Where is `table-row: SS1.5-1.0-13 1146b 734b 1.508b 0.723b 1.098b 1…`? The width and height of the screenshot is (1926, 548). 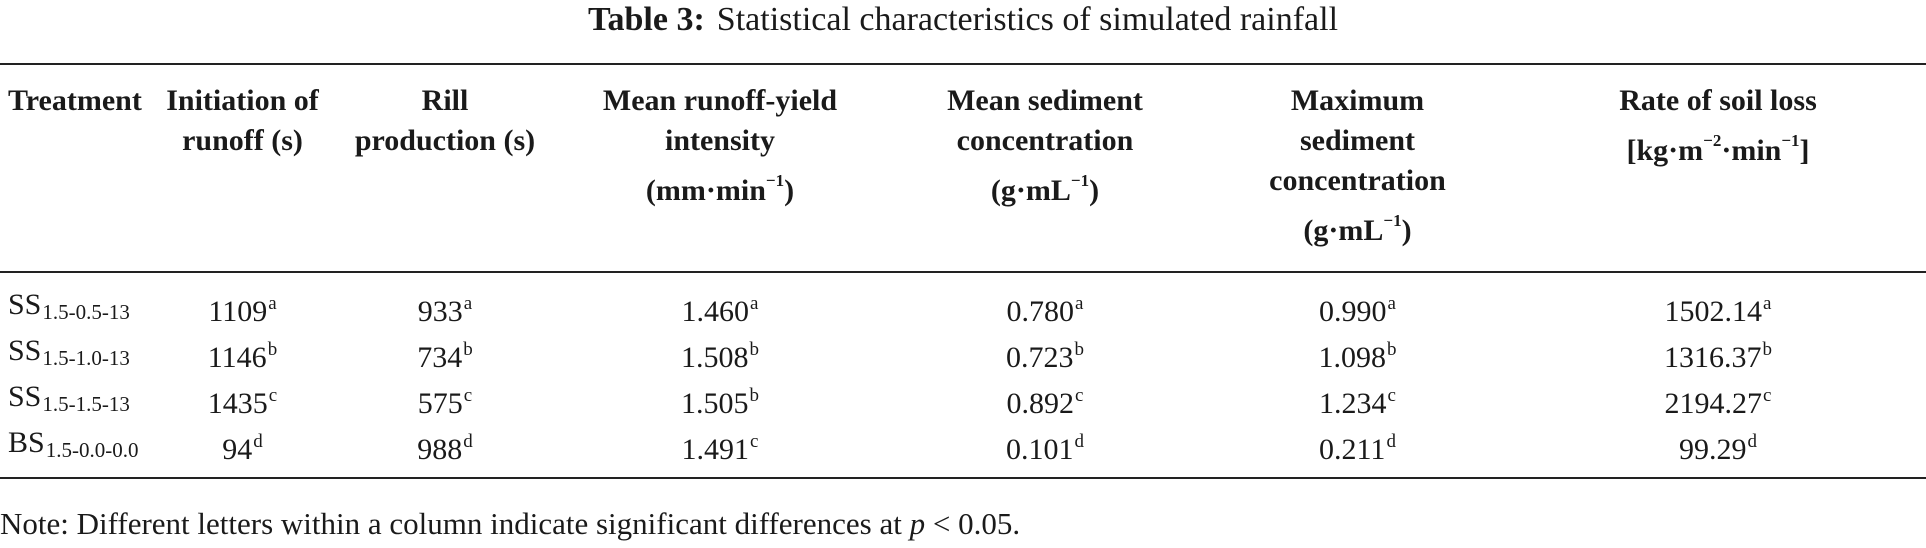
table-row: SS1.5-1.0-13 1146b 734b 1.508b 0.723b 1.098b 1… is located at coordinates (963, 354).